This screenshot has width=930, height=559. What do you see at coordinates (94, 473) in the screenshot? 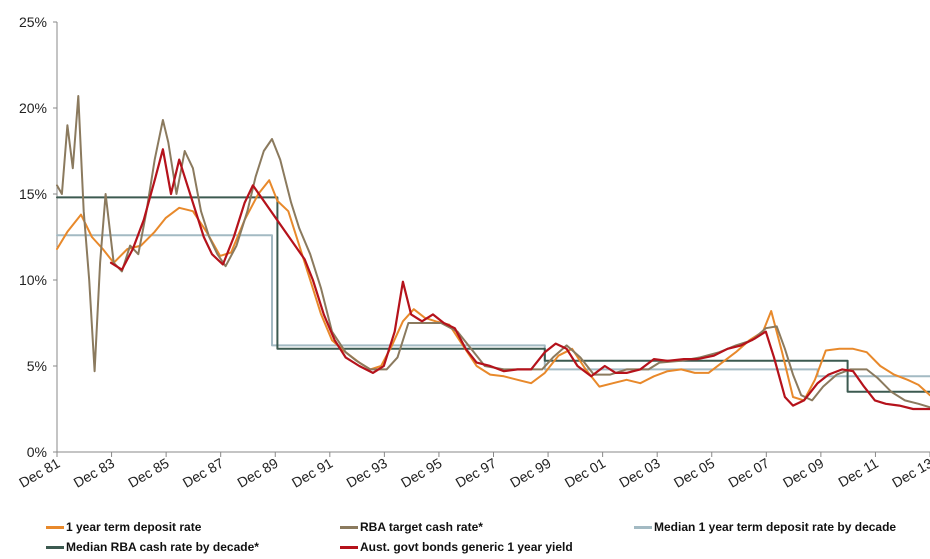
I see `x-tick-label: Dec 83` at bounding box center [94, 473].